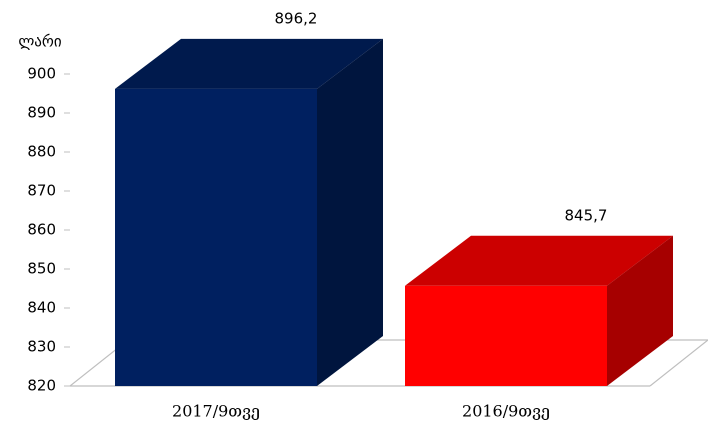 Image resolution: width=708 pixels, height=428 pixels. What do you see at coordinates (41, 308) in the screenshot?
I see `y-tick-label: 840` at bounding box center [41, 308].